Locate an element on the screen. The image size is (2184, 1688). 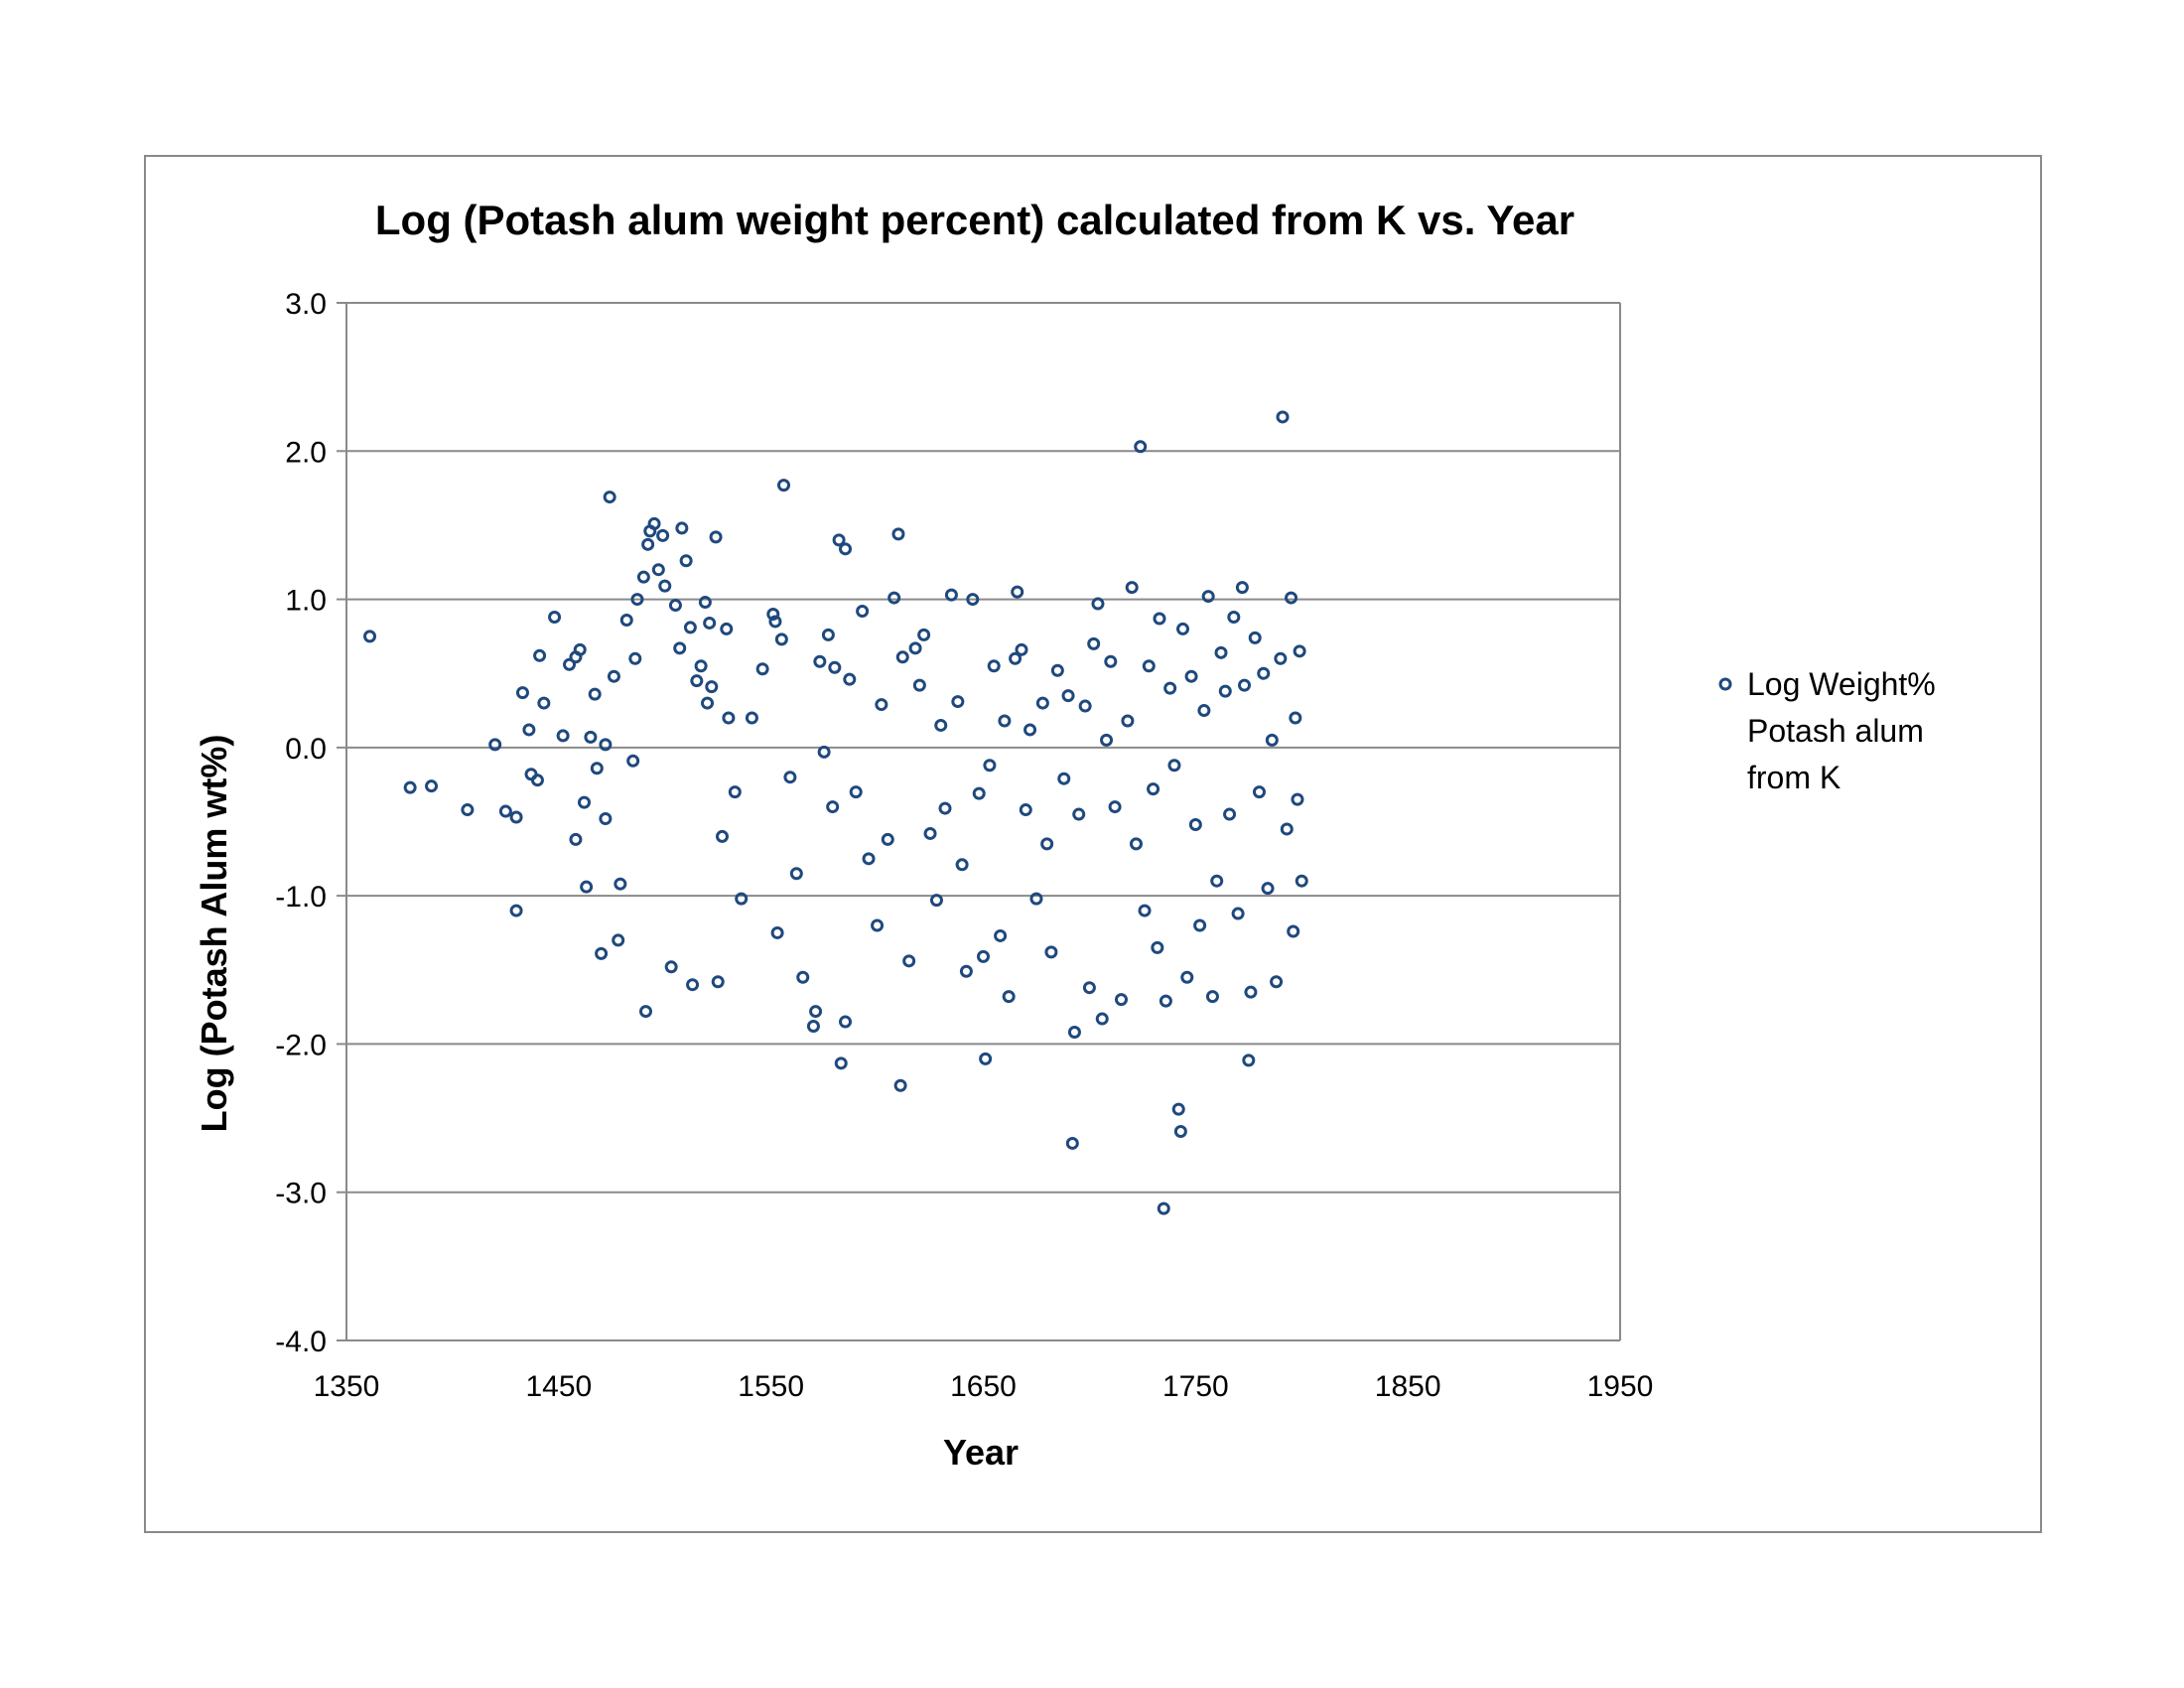
x-tick-label: 1750 is located at coordinates (1195, 1386).